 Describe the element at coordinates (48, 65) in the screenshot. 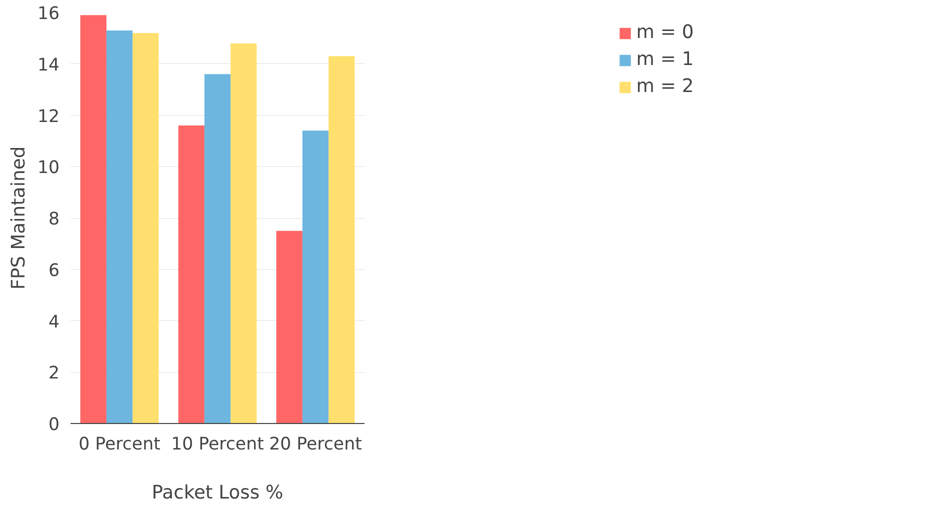

I see `y-tick-label: 14` at that location.